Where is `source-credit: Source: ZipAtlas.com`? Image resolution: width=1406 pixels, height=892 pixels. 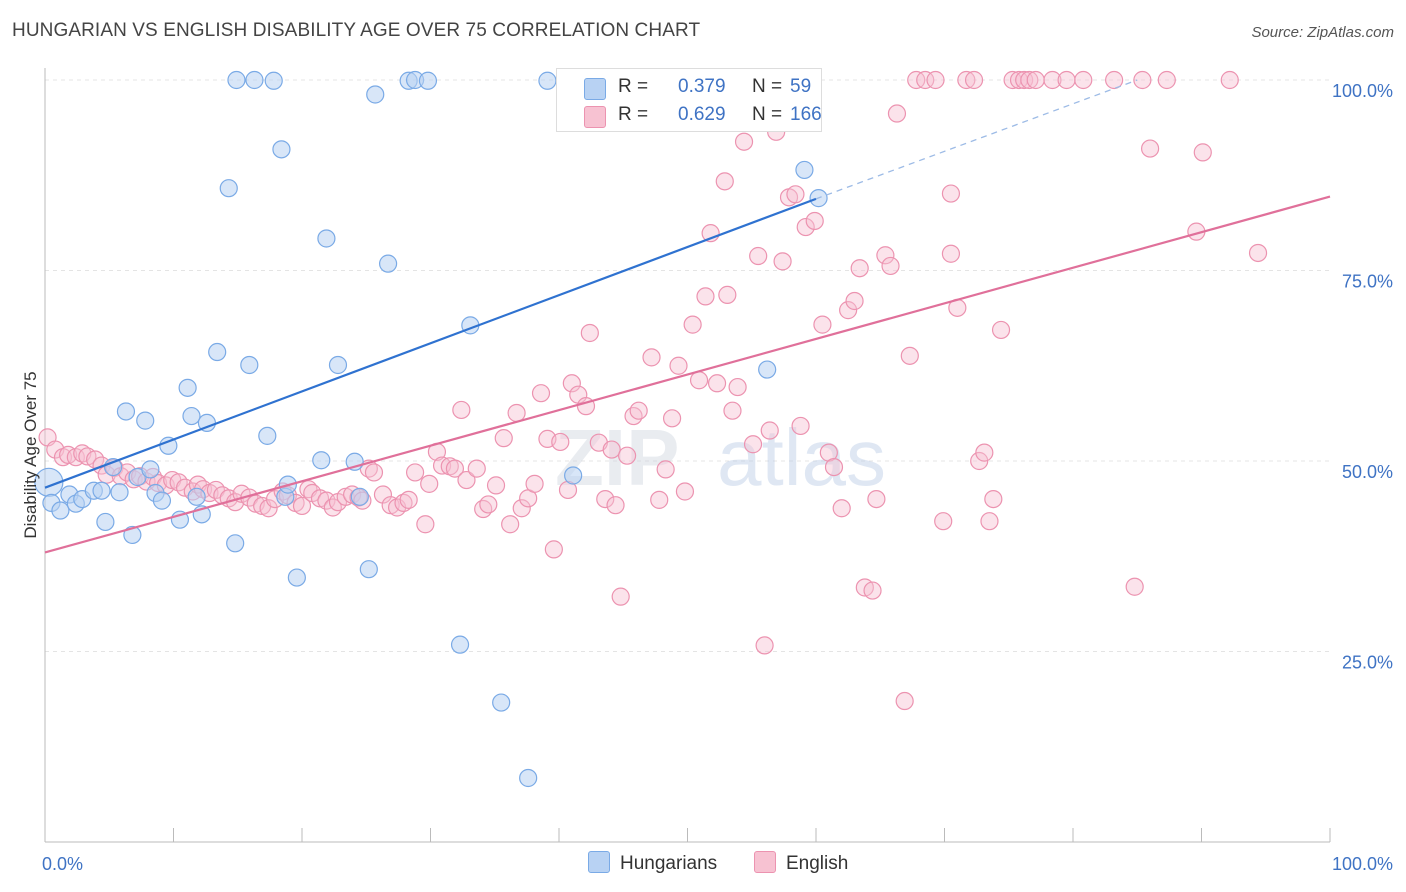 source-credit: Source: ZipAtlas.com is located at coordinates (1322, 32).